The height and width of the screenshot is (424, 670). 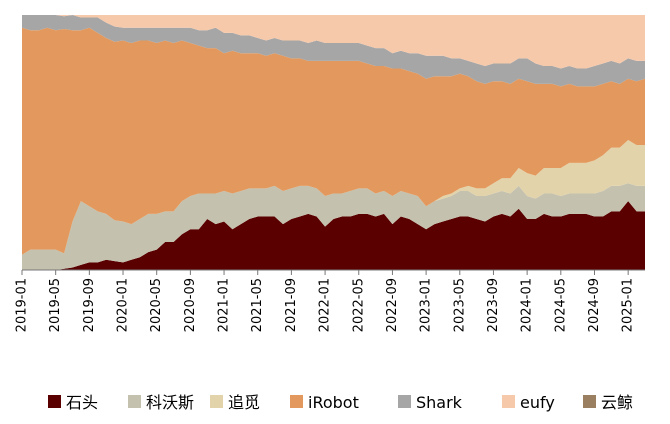 What do you see at coordinates (190, 305) in the screenshot?
I see `x-tick-label: 2020-09` at bounding box center [190, 305].